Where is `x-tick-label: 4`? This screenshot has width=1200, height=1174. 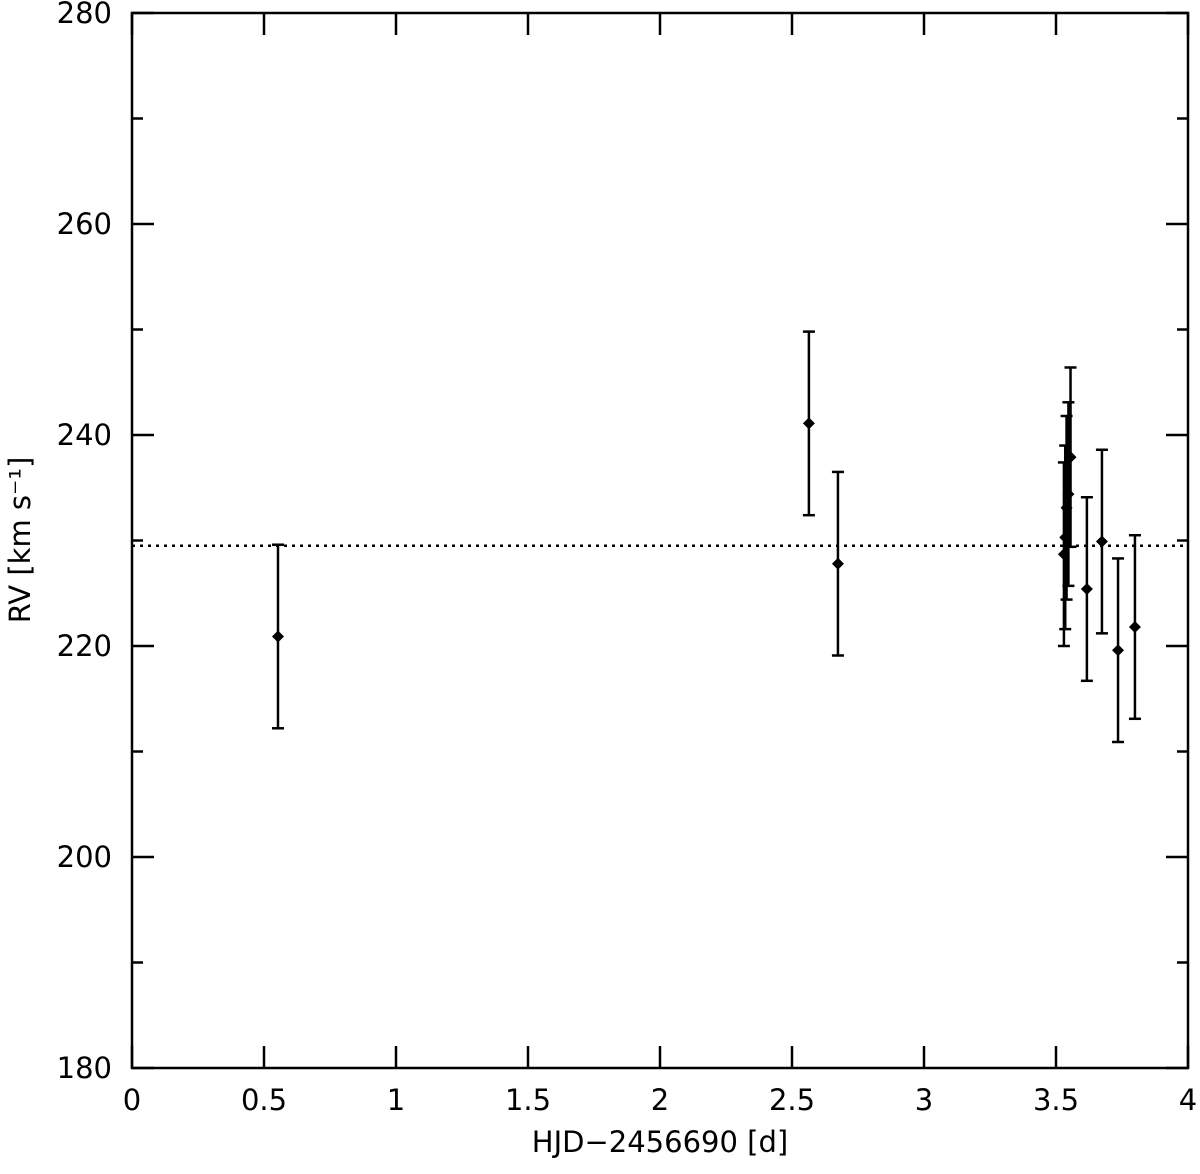
x-tick-label: 4 is located at coordinates (1188, 1100).